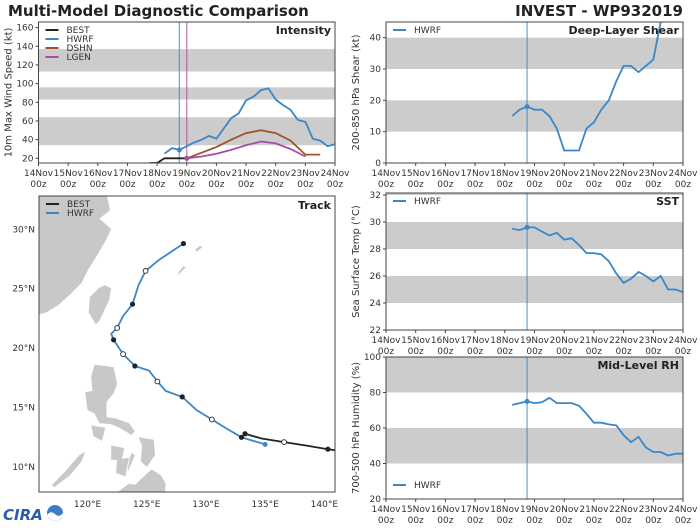 Image resolution: width=700 pixels, height=529 pixels. What do you see at coordinates (265, 505) in the screenshot?
I see `lon-tick-label: 135°E` at bounding box center [265, 505].